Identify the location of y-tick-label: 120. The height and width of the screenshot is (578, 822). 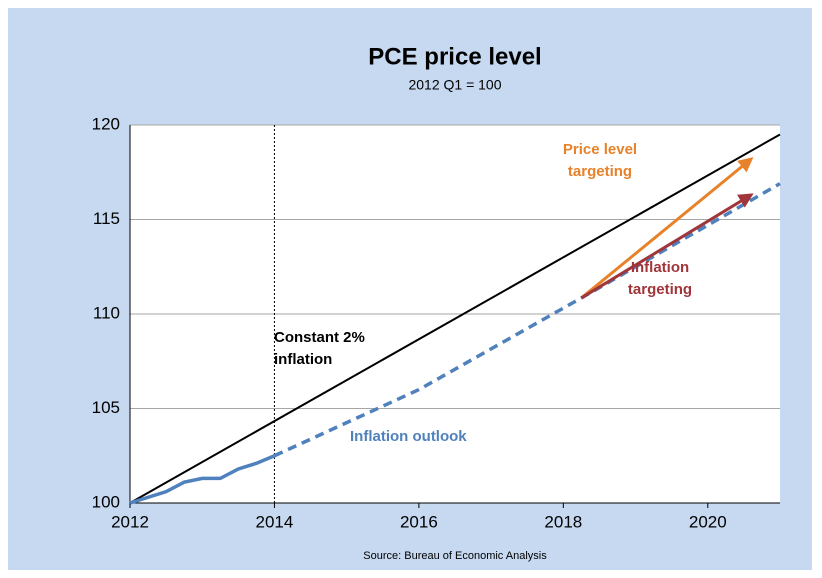
(106, 123).